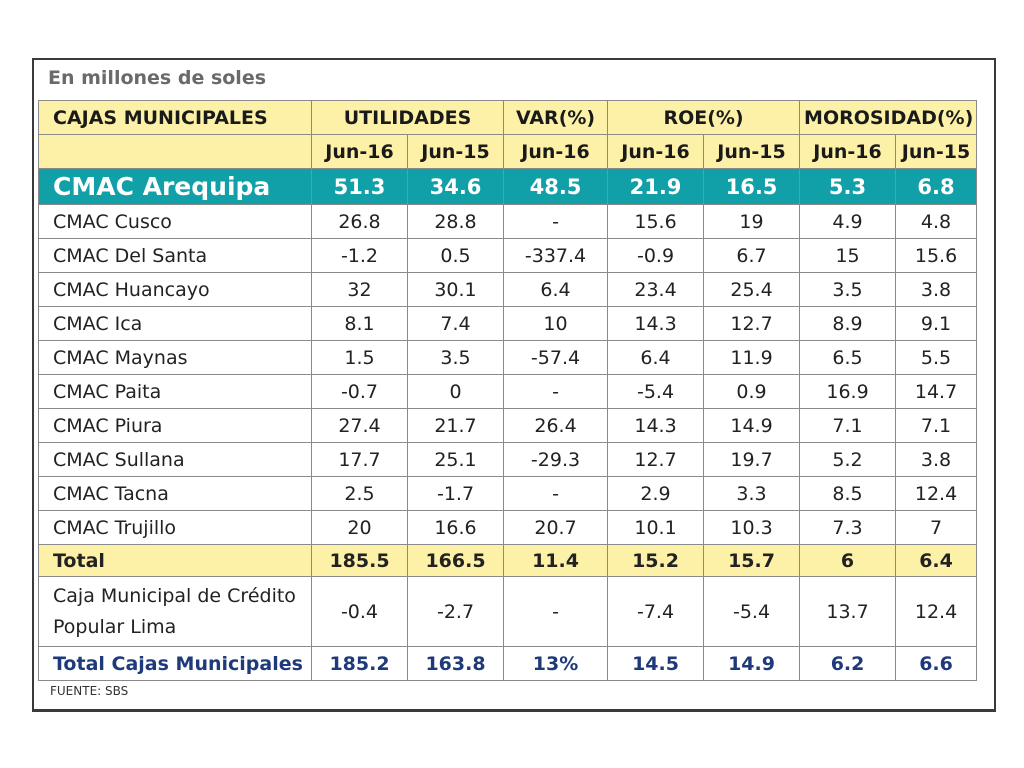 The height and width of the screenshot is (768, 1024). Describe the element at coordinates (936, 255) in the screenshot. I see `table-cell: 15.6` at that location.